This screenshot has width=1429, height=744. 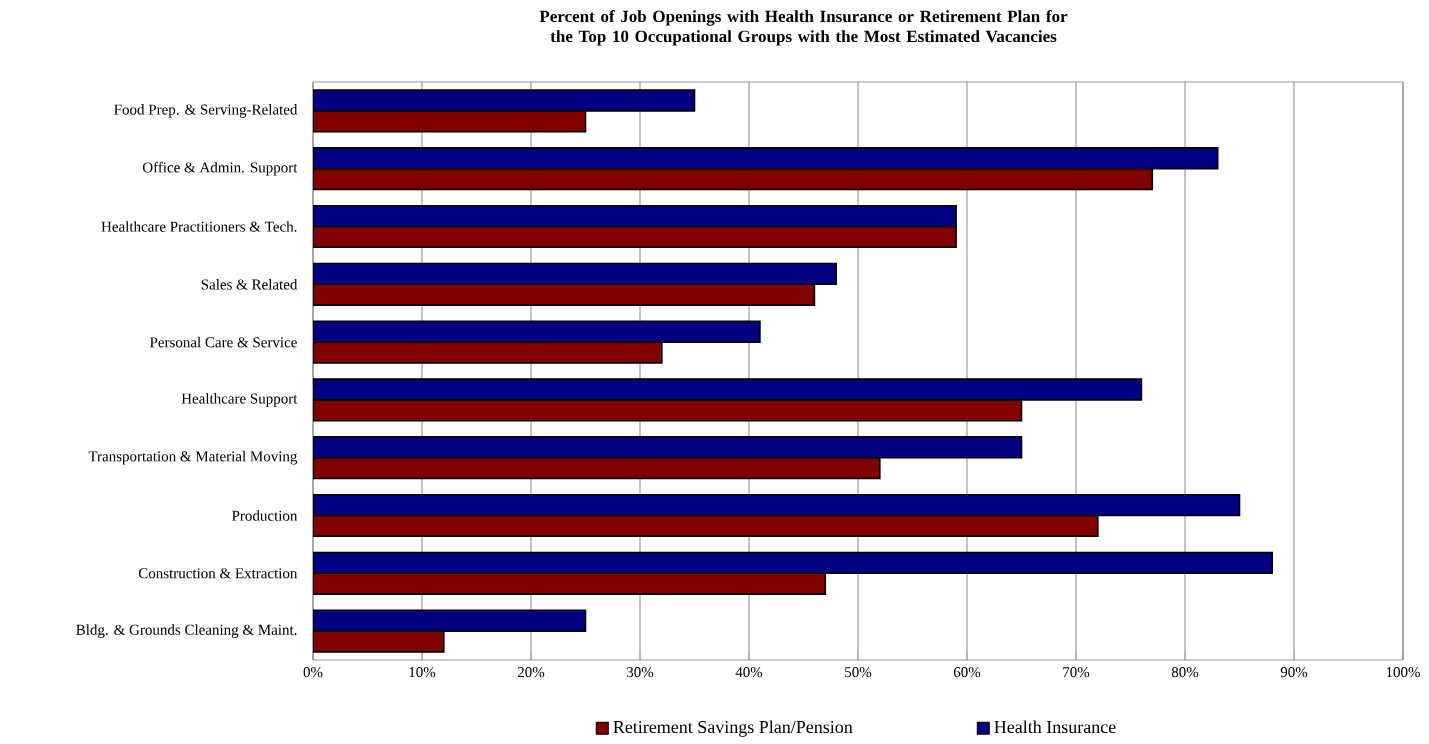 I want to click on y-tick-label: Office & Admin. Support, so click(x=220, y=168).